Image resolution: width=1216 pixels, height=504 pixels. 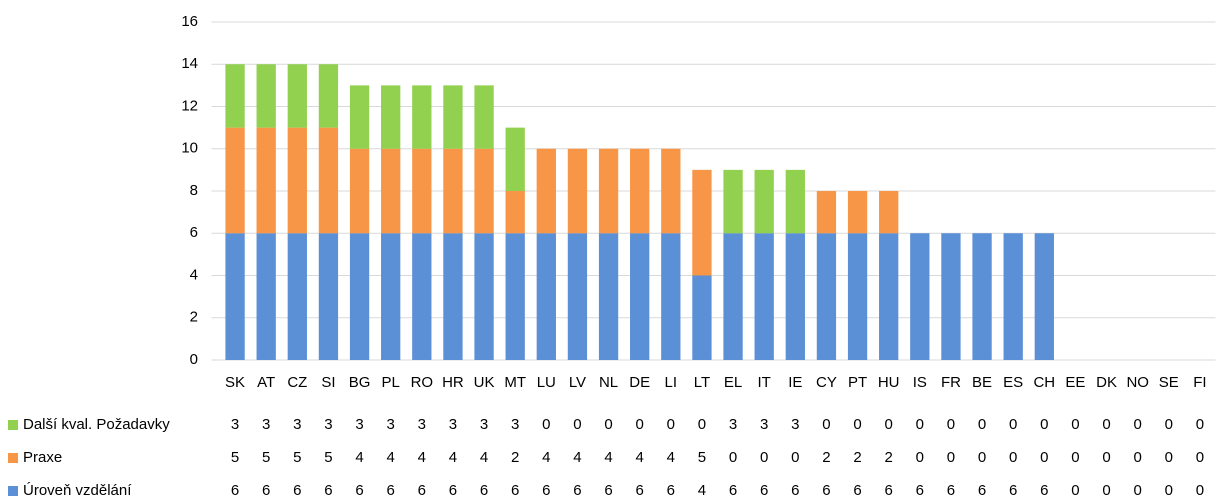 What do you see at coordinates (391, 382) in the screenshot?
I see `x-tick-label: PL` at bounding box center [391, 382].